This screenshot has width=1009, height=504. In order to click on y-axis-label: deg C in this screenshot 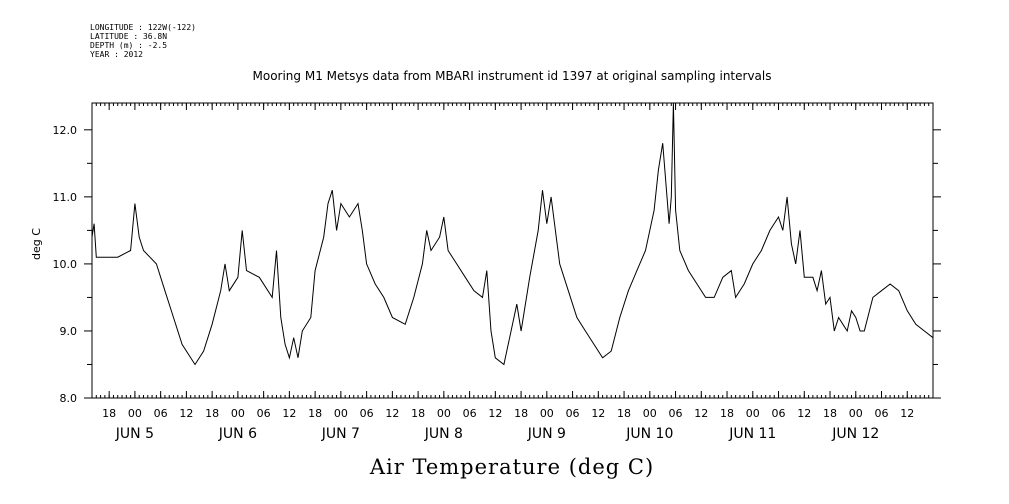, I will do `click(36, 244)`.